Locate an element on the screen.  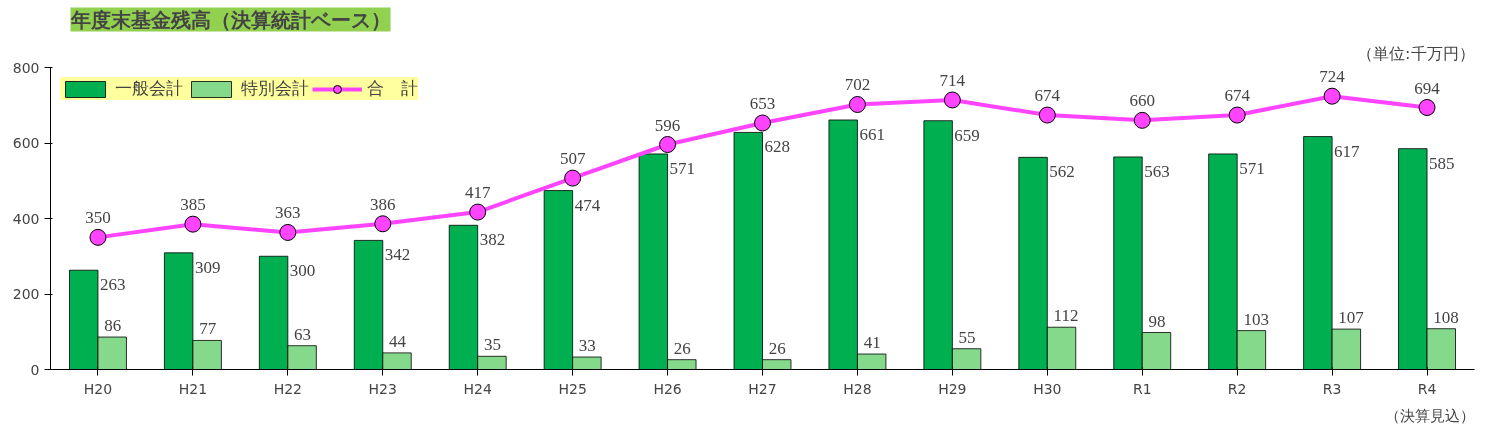
y-tick-label: 200 is located at coordinates (26, 294).